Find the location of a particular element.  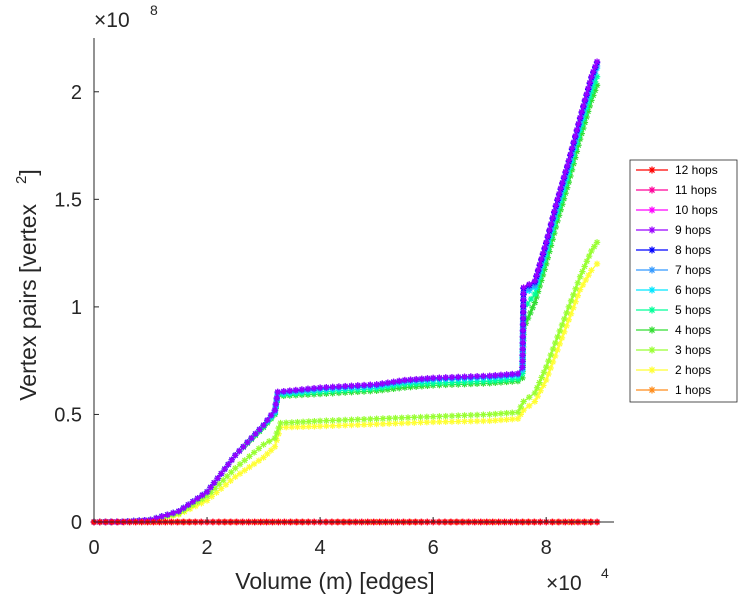

y-axis-label-group: Vertex pairs [vertex 2] is located at coordinates (27, 285).